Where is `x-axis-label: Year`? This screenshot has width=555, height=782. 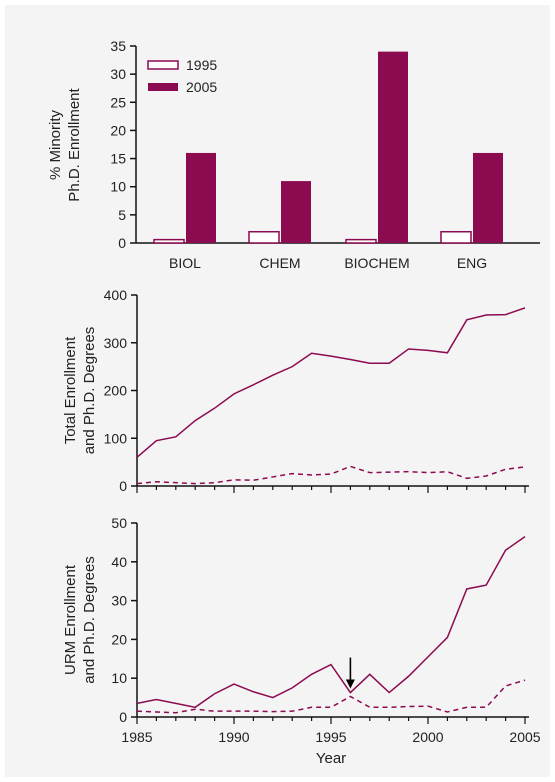 x-axis-label: Year is located at coordinates (331, 758).